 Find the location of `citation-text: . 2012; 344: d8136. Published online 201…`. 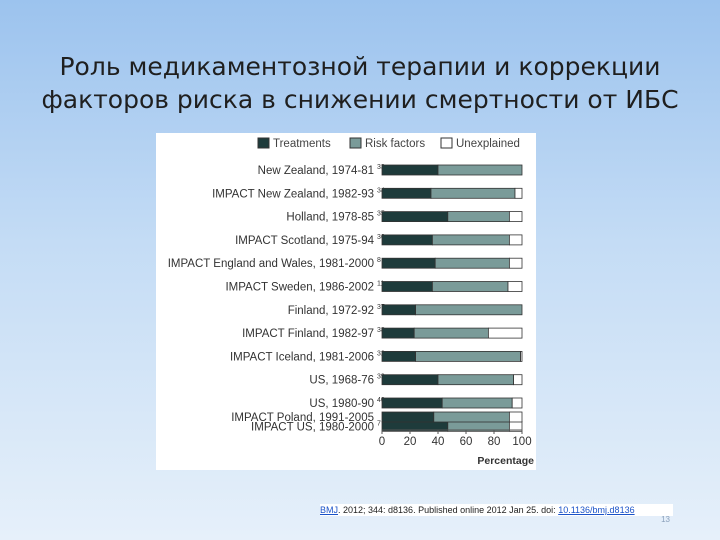

citation-text: . 2012; 344: d8136. Published online 201… is located at coordinates (448, 510).